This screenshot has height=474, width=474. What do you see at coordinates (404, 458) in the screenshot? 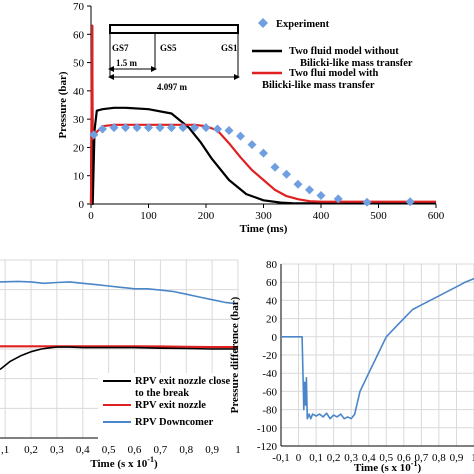
I see `bottom-right-x-tick-label: 0,6` at bounding box center [404, 458].